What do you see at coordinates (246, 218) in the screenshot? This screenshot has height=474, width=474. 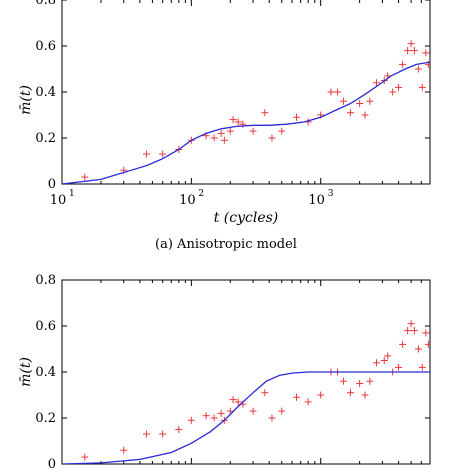 I see `panel-a-xlabel: t (cycles)` at bounding box center [246, 218].